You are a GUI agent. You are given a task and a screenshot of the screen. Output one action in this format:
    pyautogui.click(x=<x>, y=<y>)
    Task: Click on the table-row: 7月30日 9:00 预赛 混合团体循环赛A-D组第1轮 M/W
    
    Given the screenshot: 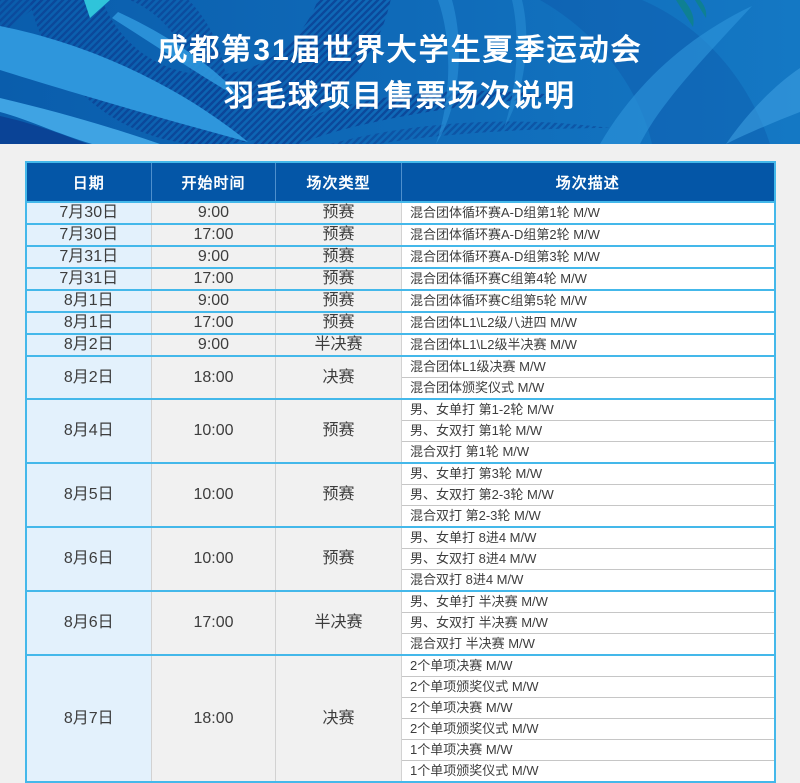 What is the action you would take?
    pyautogui.click(x=400, y=212)
    